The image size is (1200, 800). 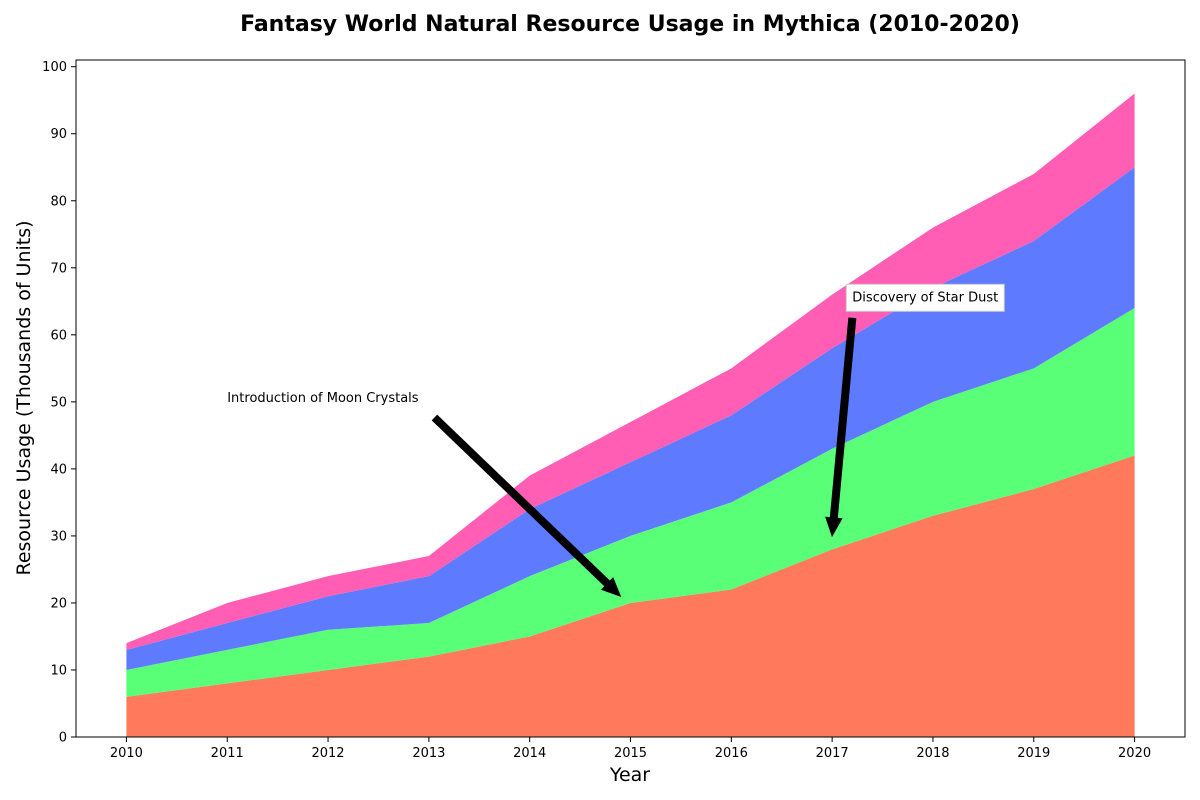 I want to click on y-tick-label: 40, so click(x=58, y=469).